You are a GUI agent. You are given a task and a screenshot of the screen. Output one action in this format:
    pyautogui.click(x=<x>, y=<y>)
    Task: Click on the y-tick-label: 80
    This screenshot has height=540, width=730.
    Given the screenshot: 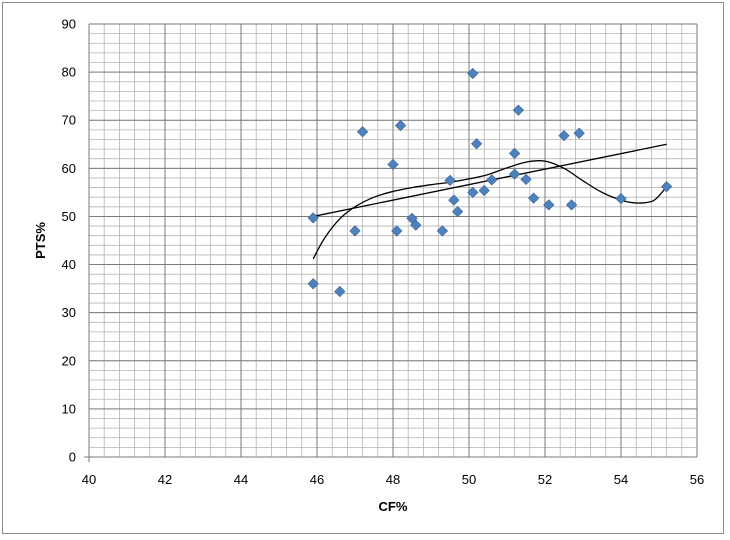 What is the action you would take?
    pyautogui.click(x=69, y=72)
    